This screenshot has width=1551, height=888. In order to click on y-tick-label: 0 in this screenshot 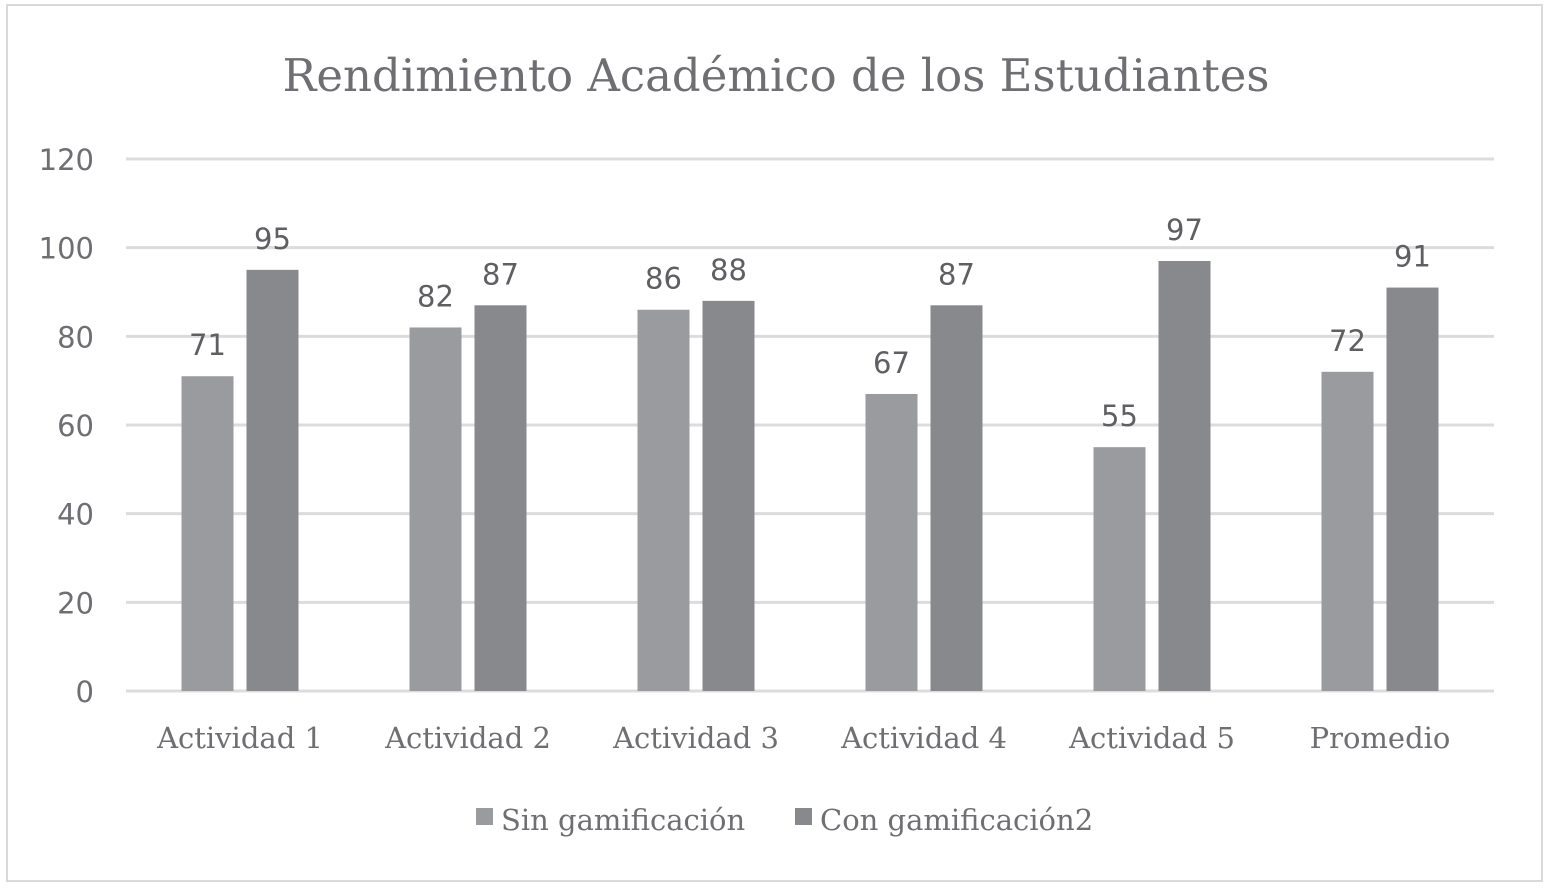, I will do `click(85, 692)`.